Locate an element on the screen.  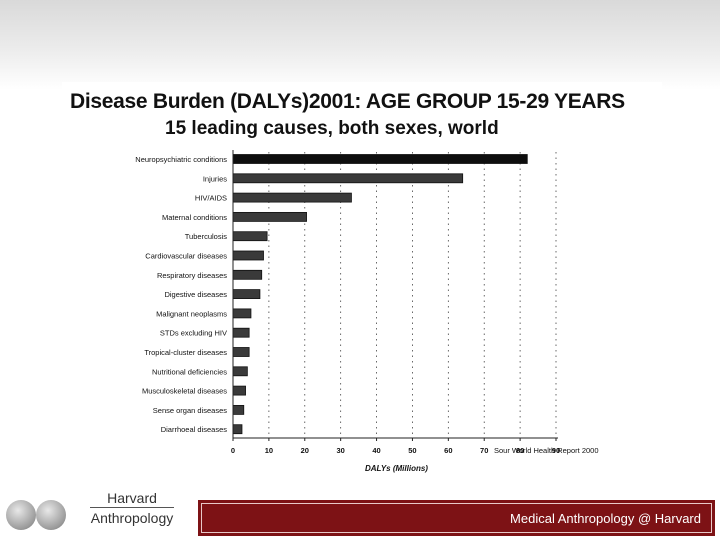
x-tick-label: 10 is located at coordinates (269, 450).